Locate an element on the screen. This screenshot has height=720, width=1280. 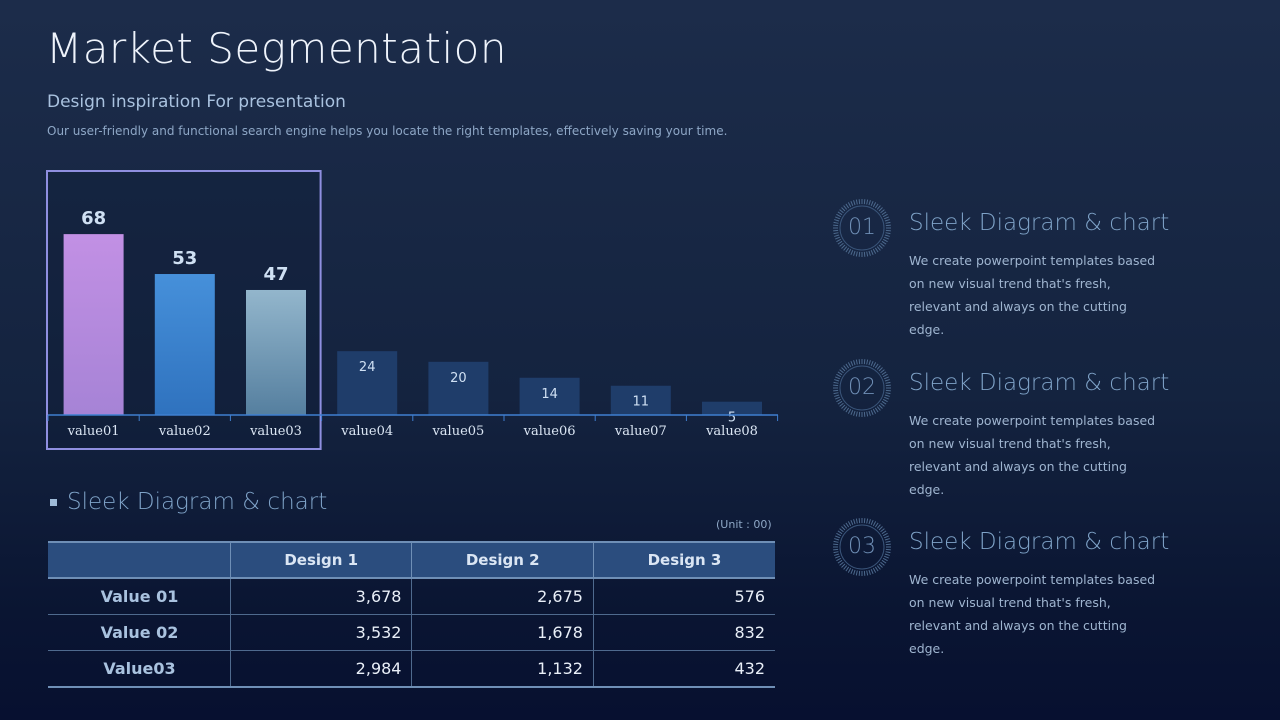
table-header-row: Design 1 Design 2 Design 3 is located at coordinates (411, 560).